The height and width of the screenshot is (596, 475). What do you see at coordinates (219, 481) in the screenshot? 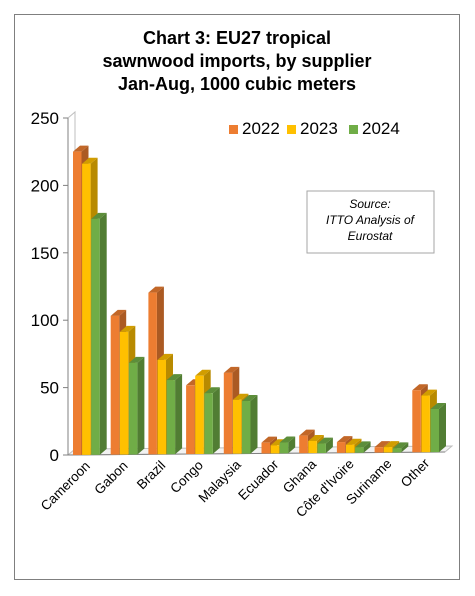
I see `x-tick-label: Malaysia` at bounding box center [219, 481].